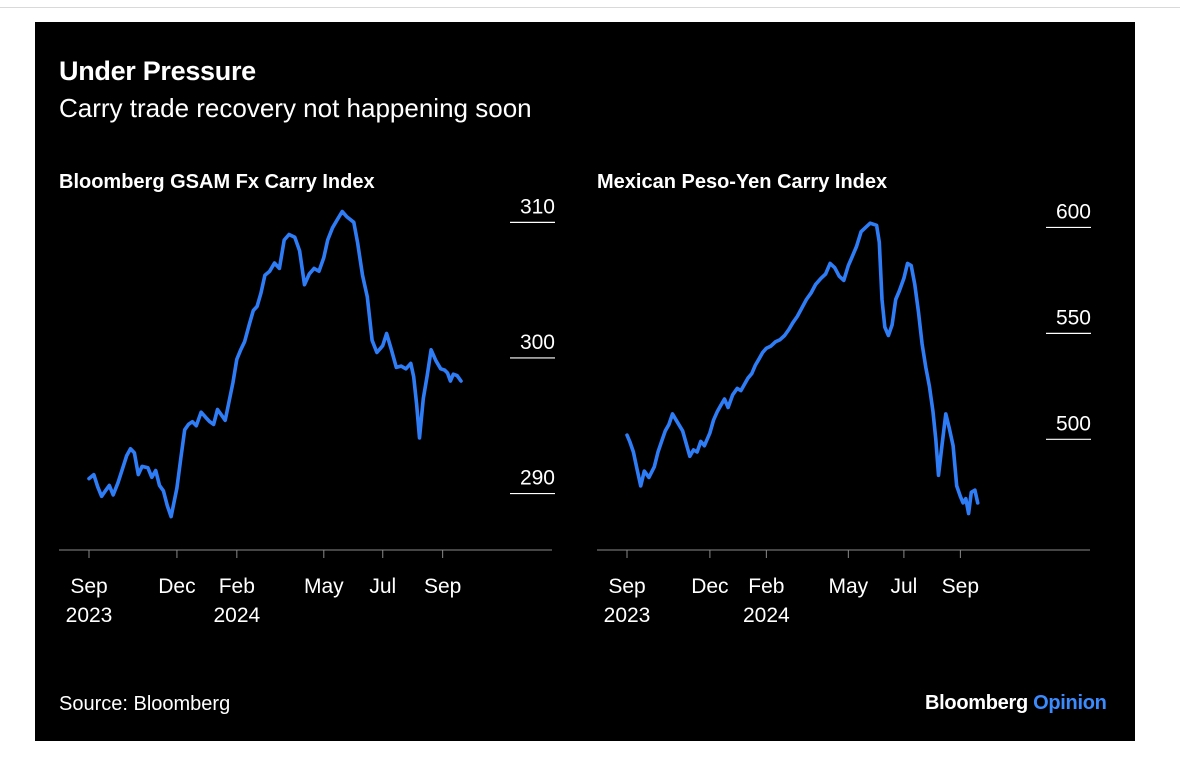 Image resolution: width=1180 pixels, height=764 pixels. Describe the element at coordinates (89, 615) in the screenshot. I see `gsam-x-tick-year-label: 2023` at that location.